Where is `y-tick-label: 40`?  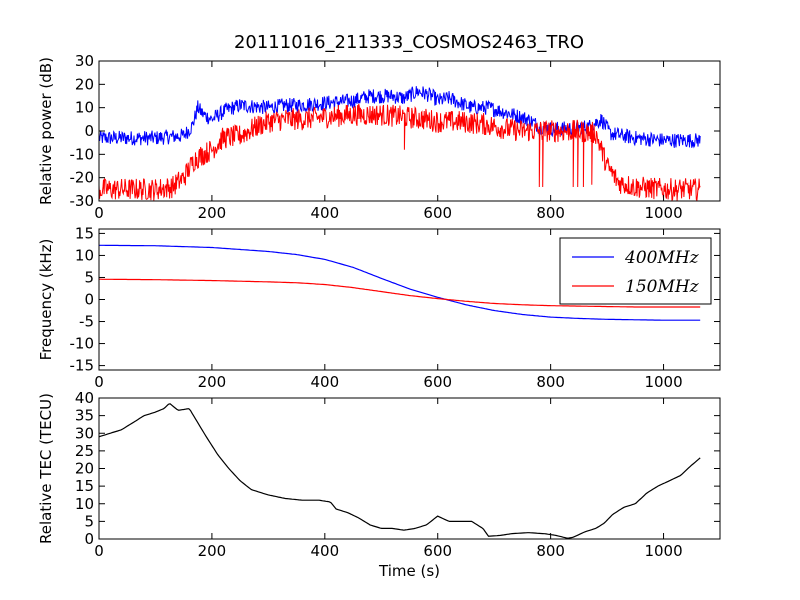
y-tick-label: 40 is located at coordinates (84, 398).